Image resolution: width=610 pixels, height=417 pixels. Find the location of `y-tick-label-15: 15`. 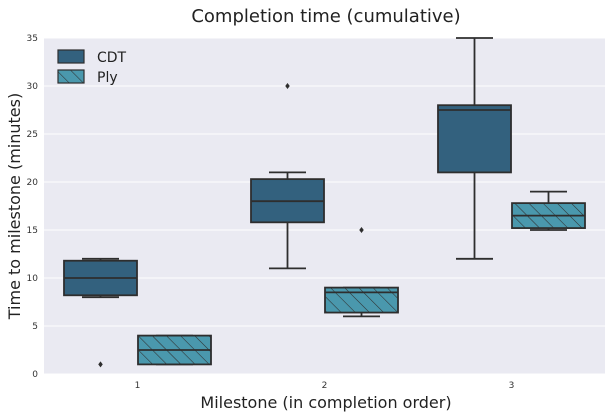

y-tick-label-15: 15 is located at coordinates (32, 231).